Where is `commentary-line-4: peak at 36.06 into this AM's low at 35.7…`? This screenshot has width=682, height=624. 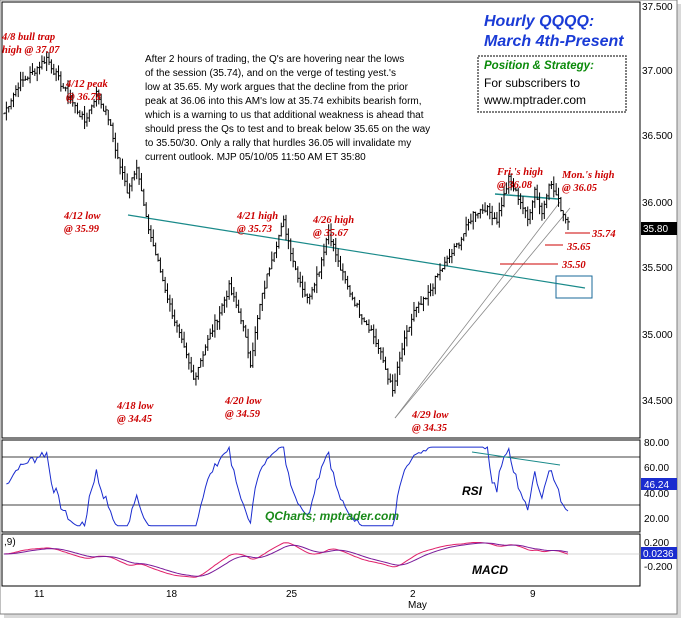 commentary-line-4: peak at 36.06 into this AM's low at 35.7… is located at coordinates (283, 101).